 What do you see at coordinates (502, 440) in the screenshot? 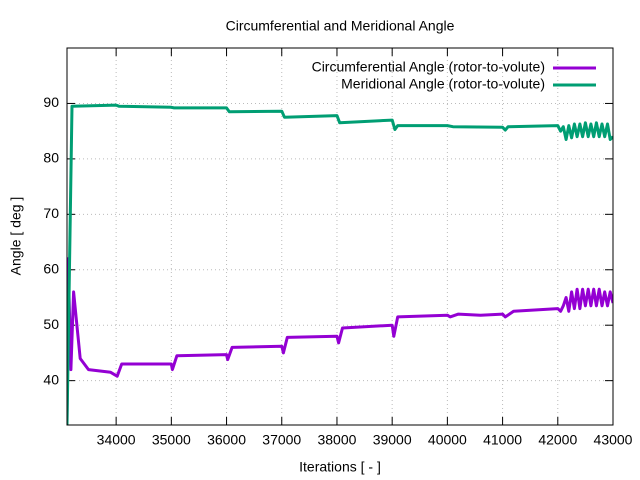
I see `x-tick-label: 41000` at bounding box center [502, 440].